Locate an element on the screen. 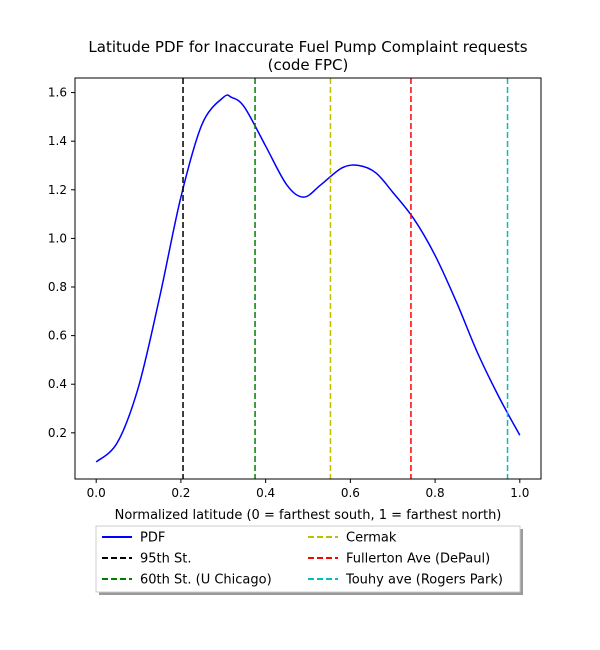 The height and width of the screenshot is (650, 600). x-tick-label: 0.0 is located at coordinates (96, 493).